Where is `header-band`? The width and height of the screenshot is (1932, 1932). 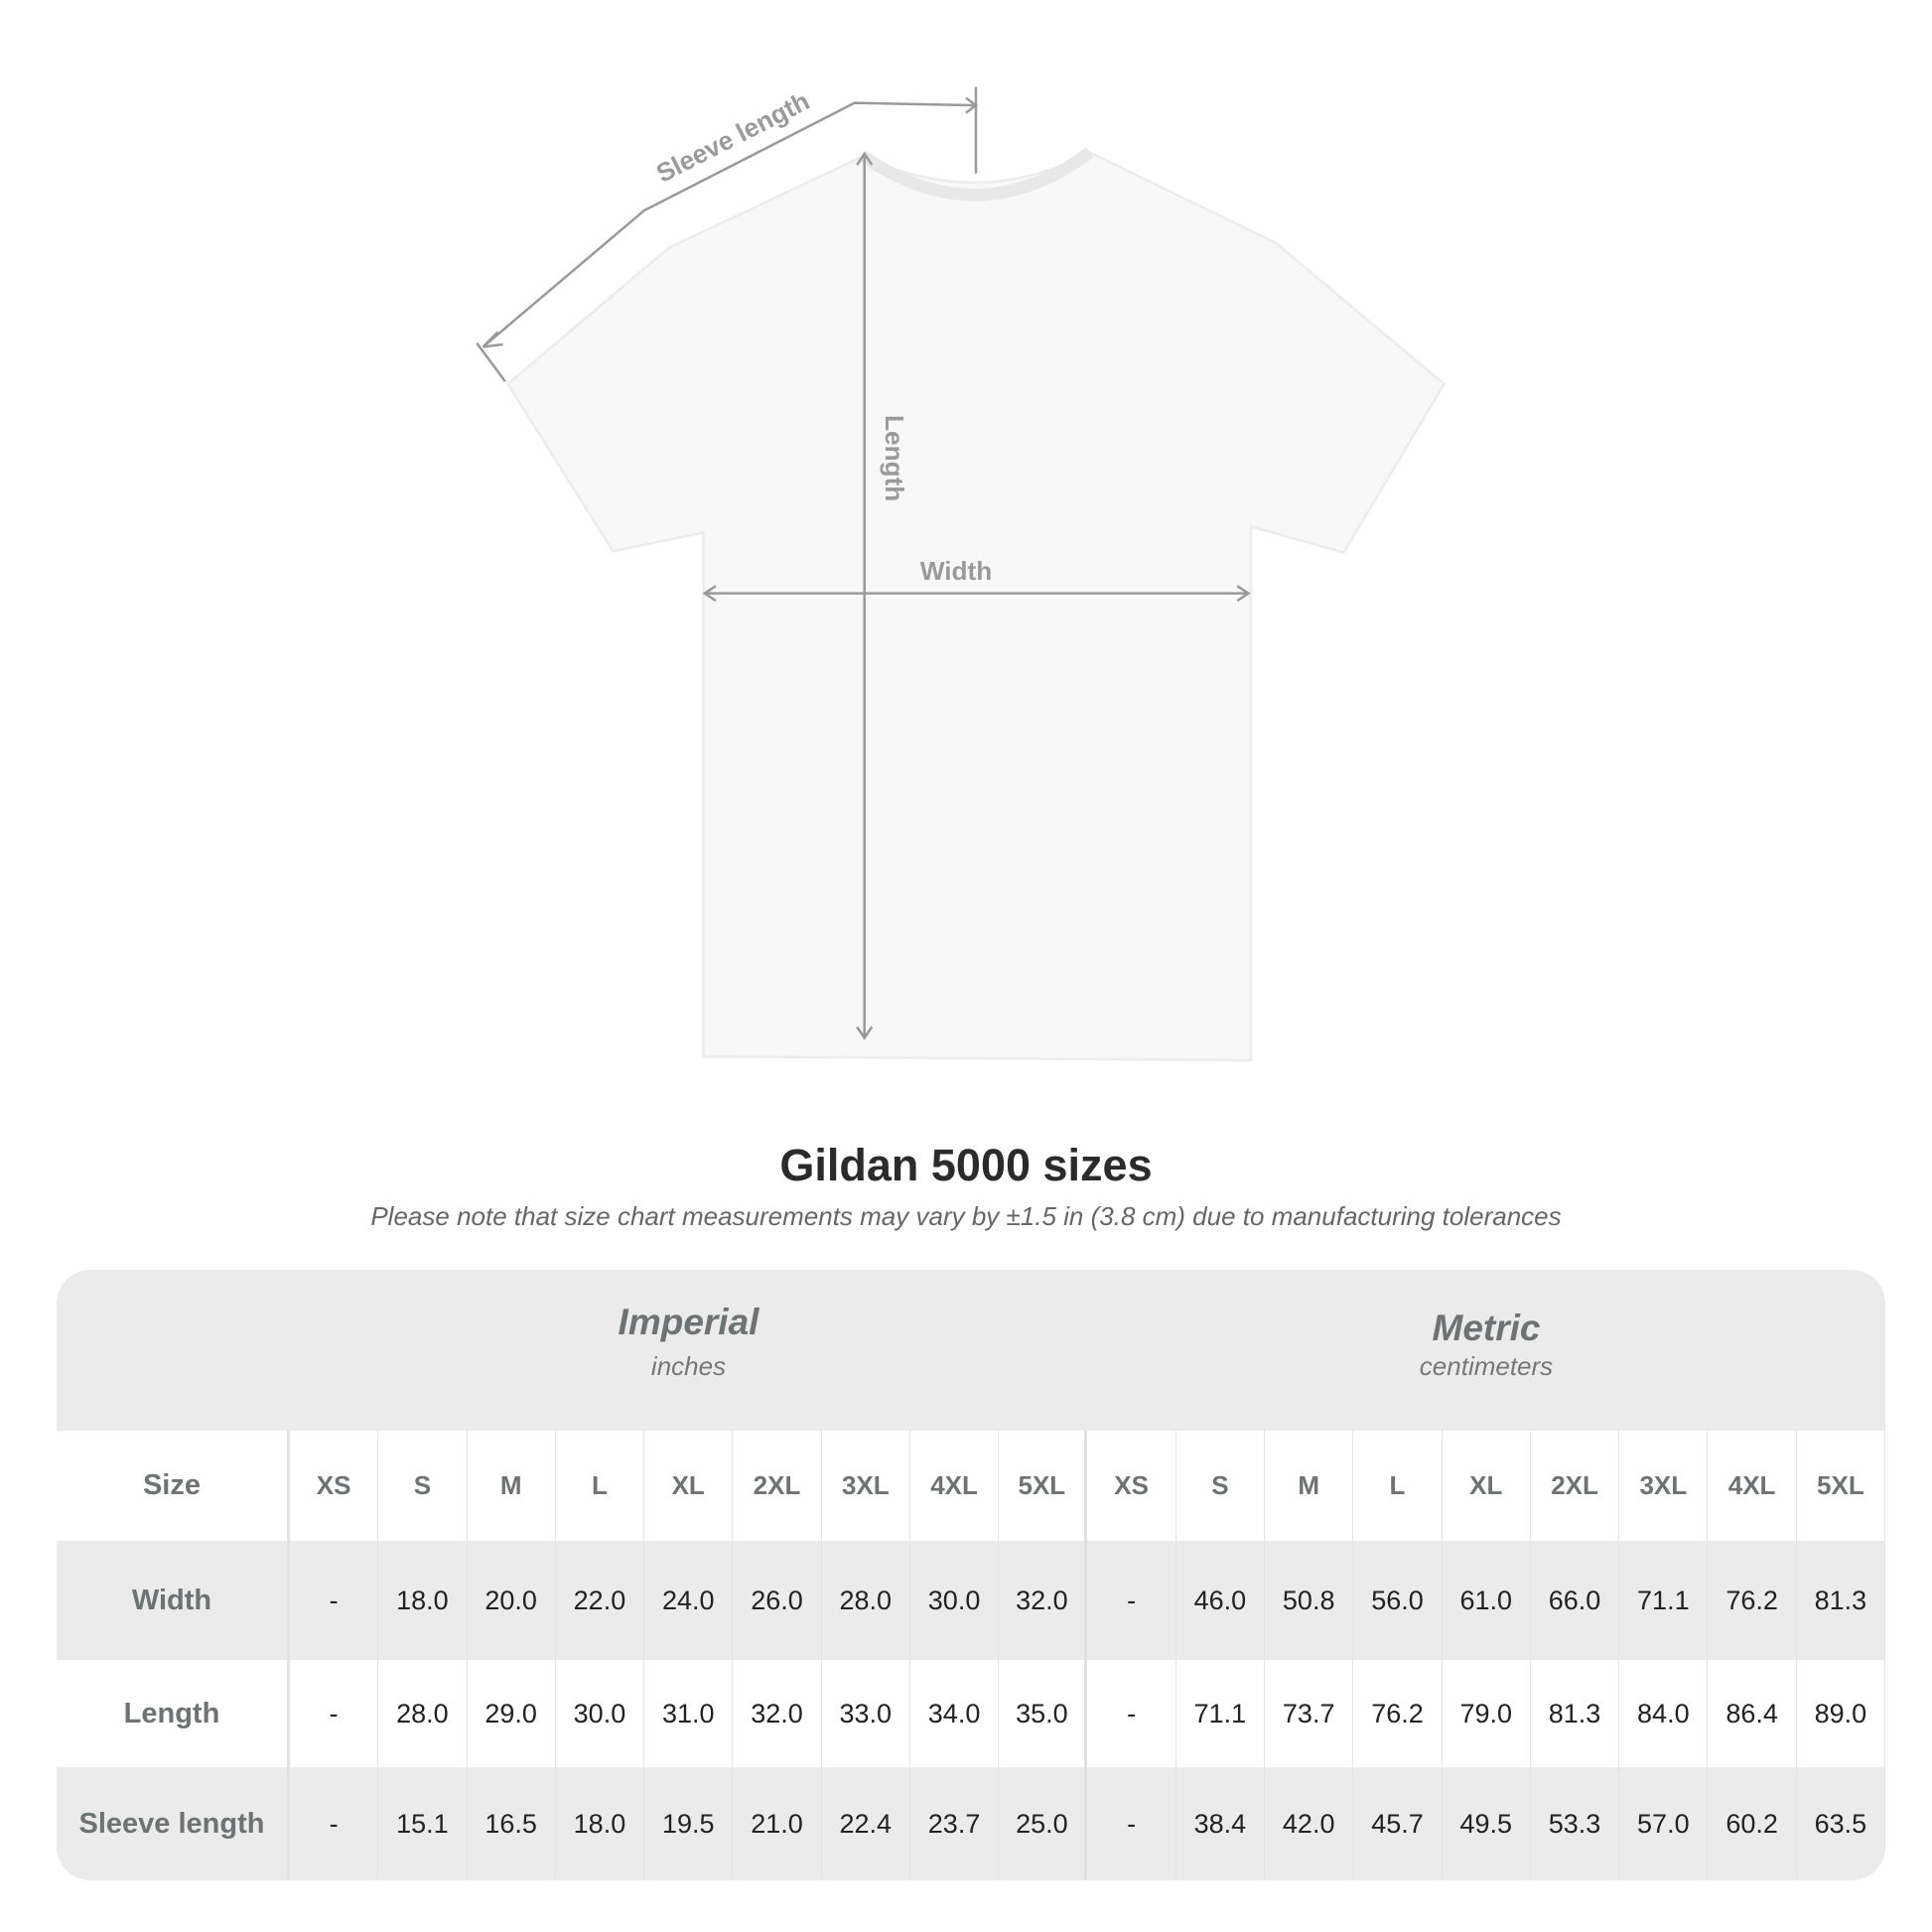
header-band is located at coordinates (971, 1350).